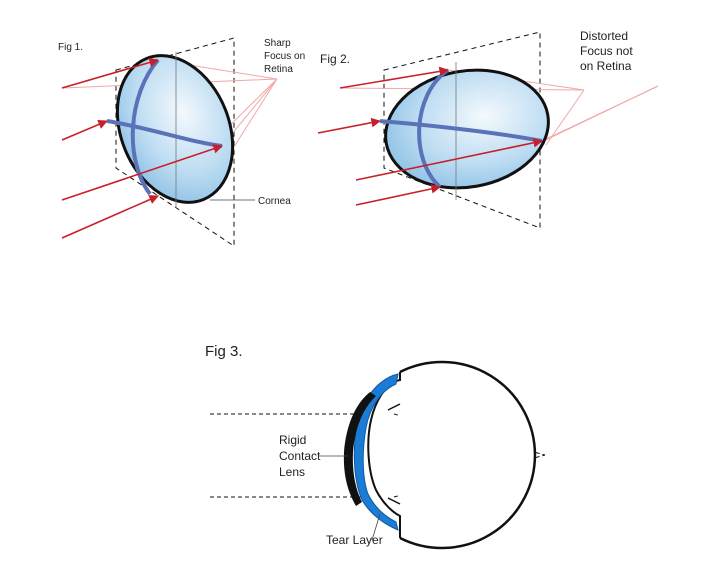  What do you see at coordinates (394, 407) in the screenshot?
I see `fig3-iris-top` at bounding box center [394, 407].